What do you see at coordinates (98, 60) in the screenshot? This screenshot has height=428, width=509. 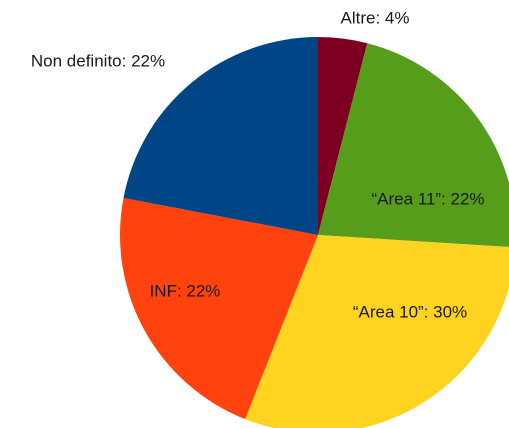 I see `slice-label: Non definito: 22%` at bounding box center [98, 60].